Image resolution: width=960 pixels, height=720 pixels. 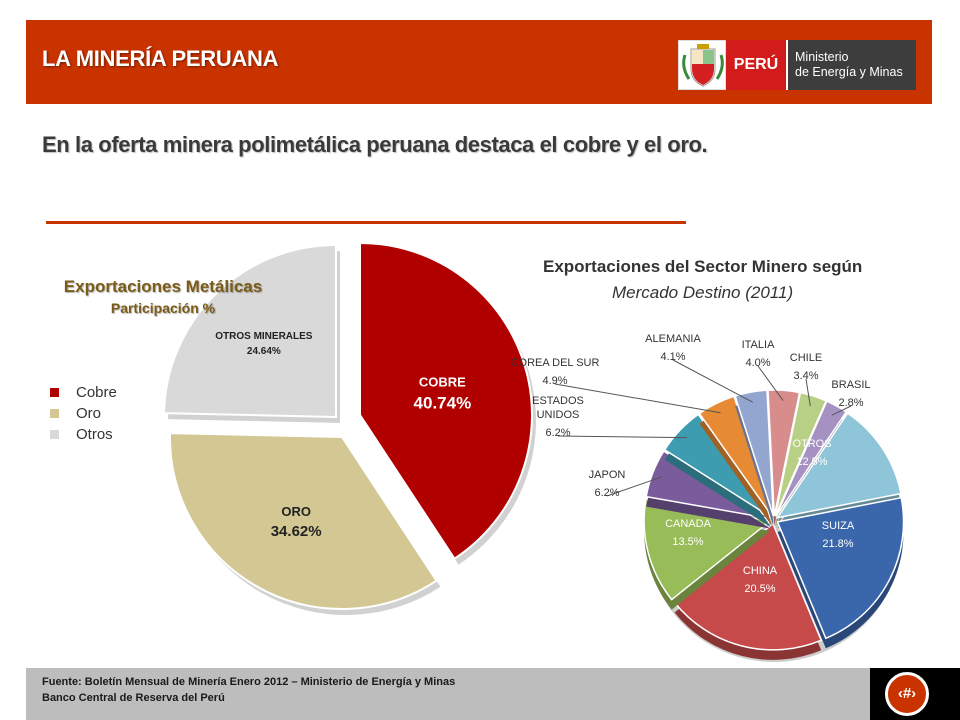 I want to click on pie1-value-label: 24.64%, so click(x=264, y=351).